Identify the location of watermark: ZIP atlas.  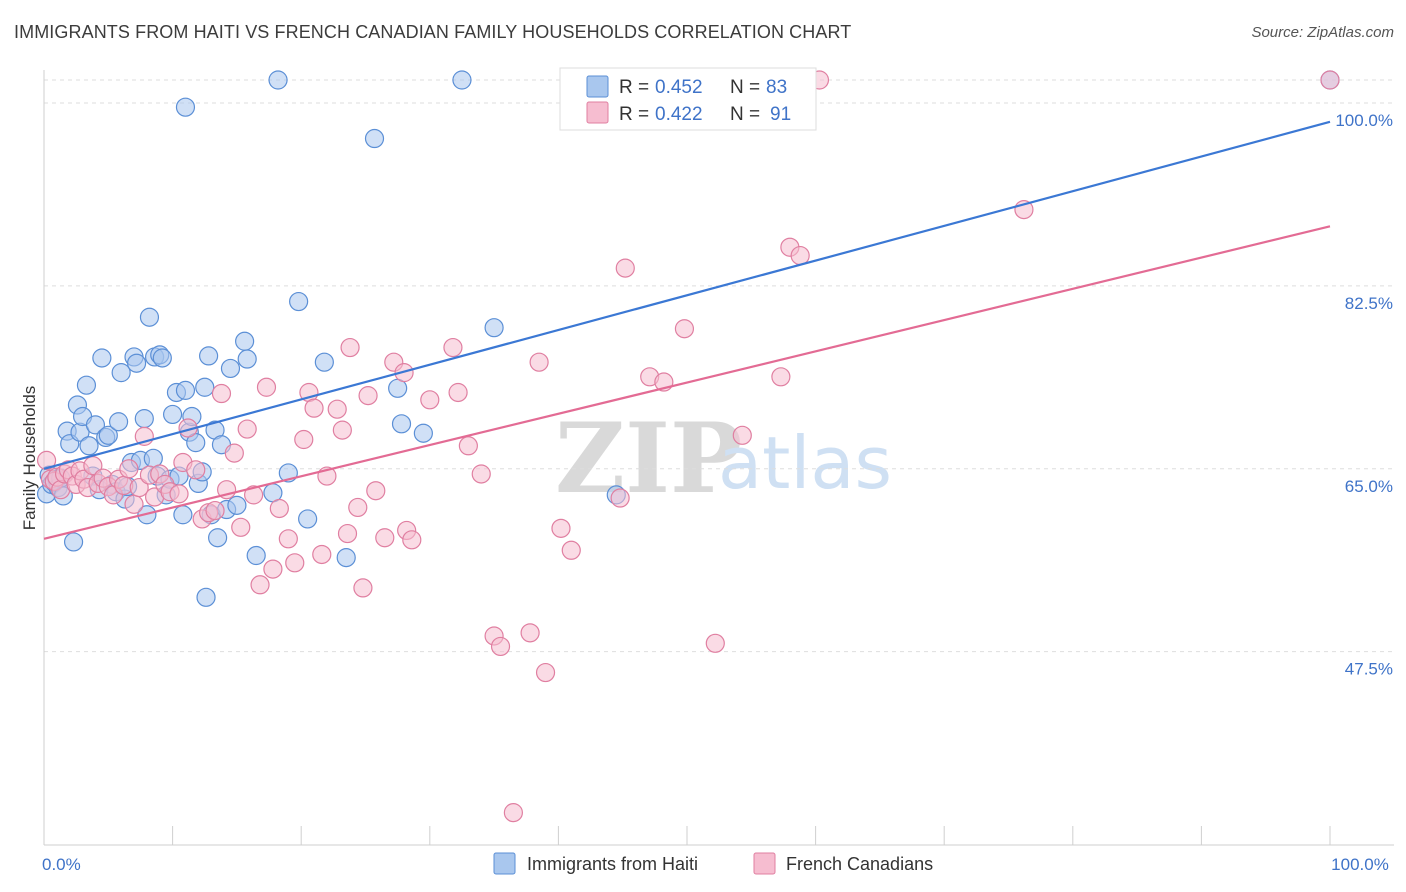
(723, 458).